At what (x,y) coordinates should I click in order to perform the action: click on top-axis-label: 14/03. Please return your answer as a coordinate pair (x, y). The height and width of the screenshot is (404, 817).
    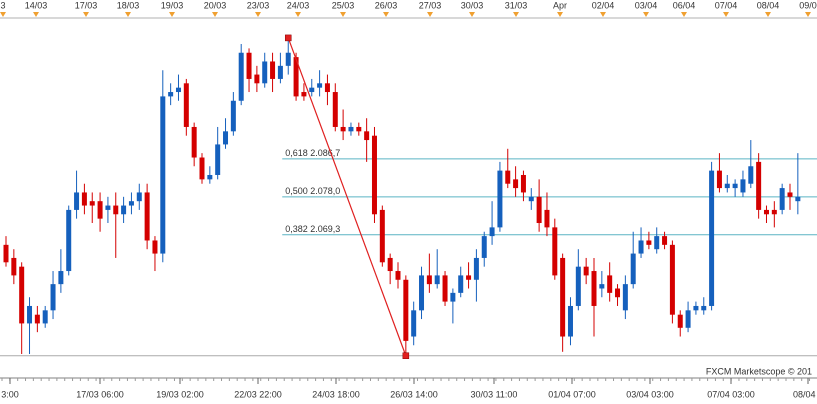
    Looking at the image, I should click on (36, 5).